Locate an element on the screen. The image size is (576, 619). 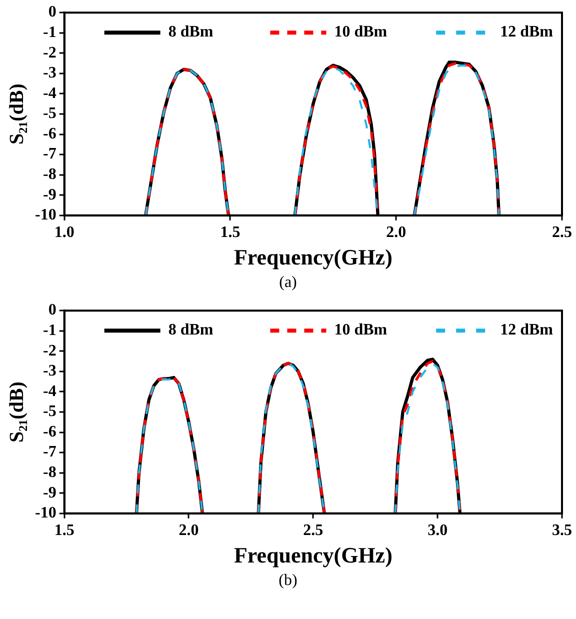
x-tick-label: 1.0 is located at coordinates (64, 233).